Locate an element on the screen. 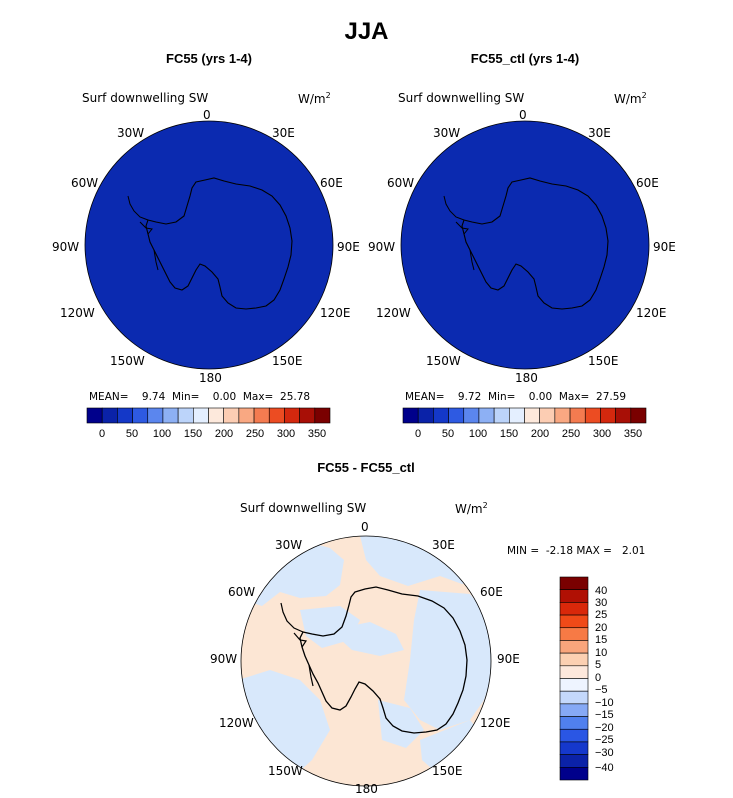 This screenshot has height=798, width=733. panel-1-cb-tick: 100 is located at coordinates (162, 434).